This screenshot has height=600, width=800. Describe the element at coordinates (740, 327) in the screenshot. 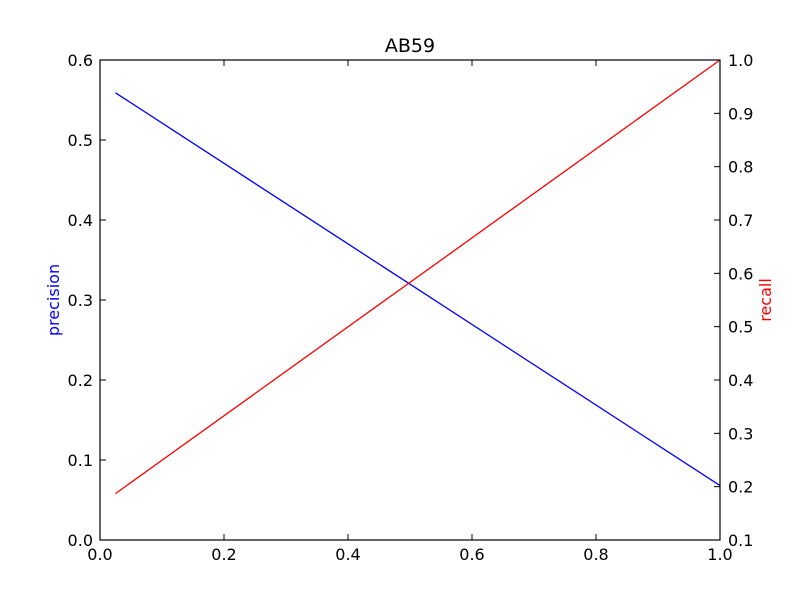

I see `right-tick-label: 0.5` at that location.